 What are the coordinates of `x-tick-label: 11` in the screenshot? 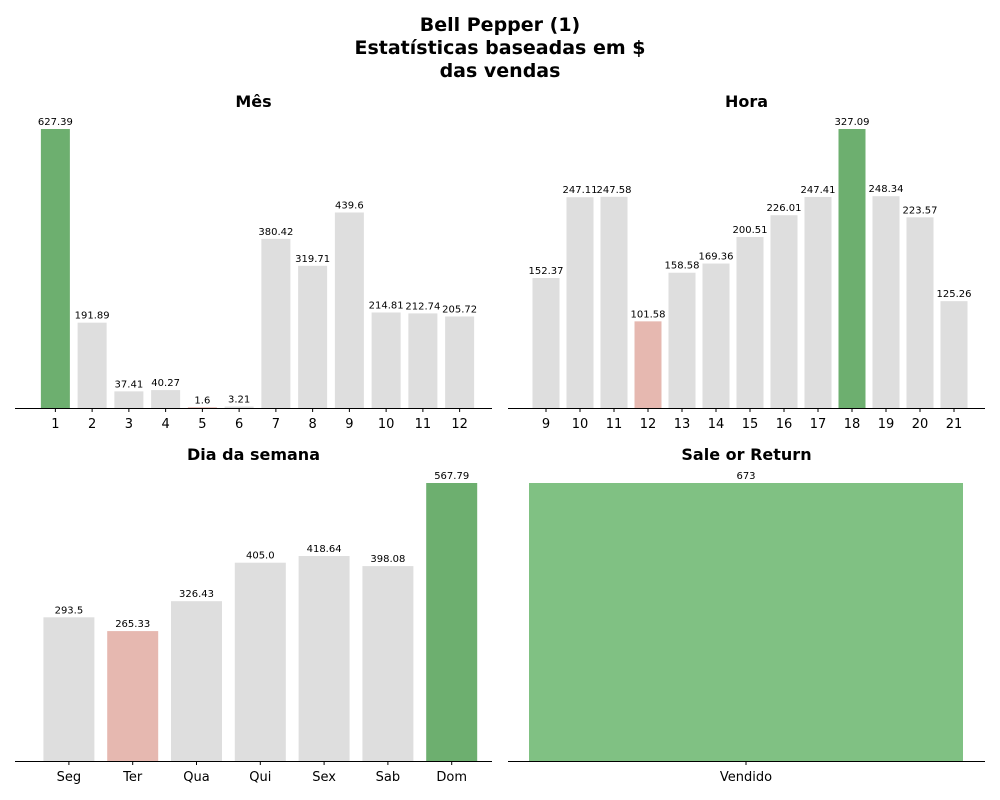 It's located at (423, 424).